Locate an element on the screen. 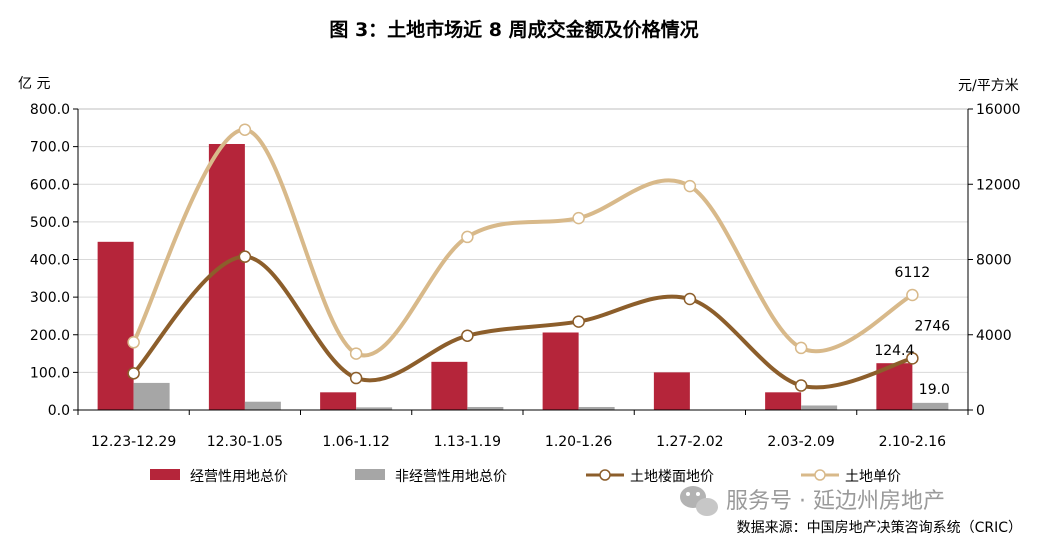 Image resolution: width=1041 pixels, height=547 pixels. legend-swatch-s0 is located at coordinates (165, 474).